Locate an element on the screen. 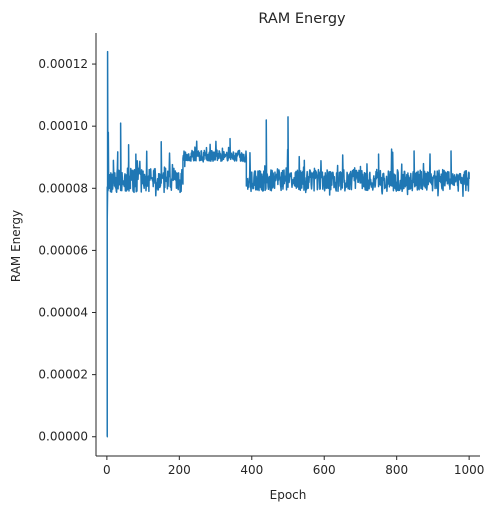  y-tick-label: 0.00002 is located at coordinates (63, 375).